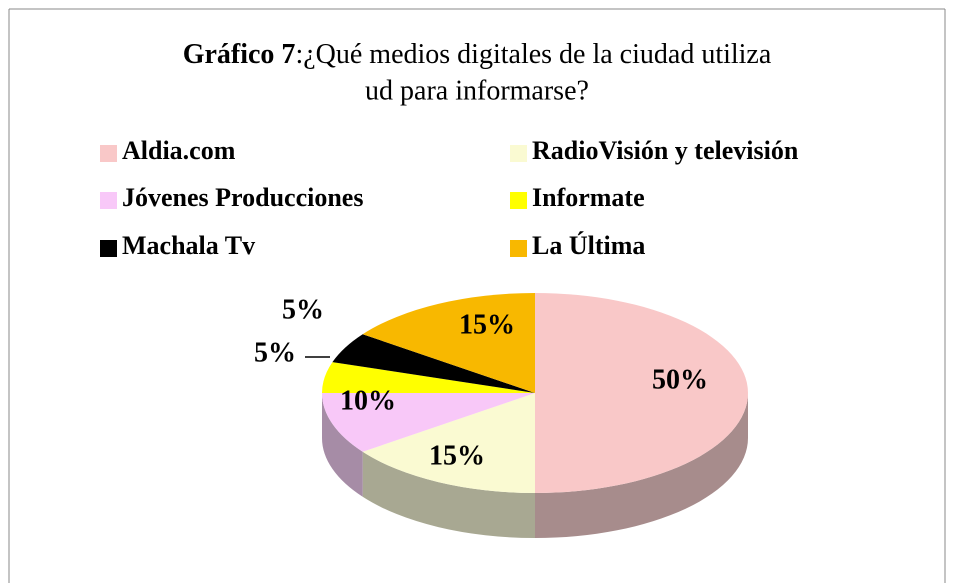  I want to click on data-label: 50%, so click(680, 379).